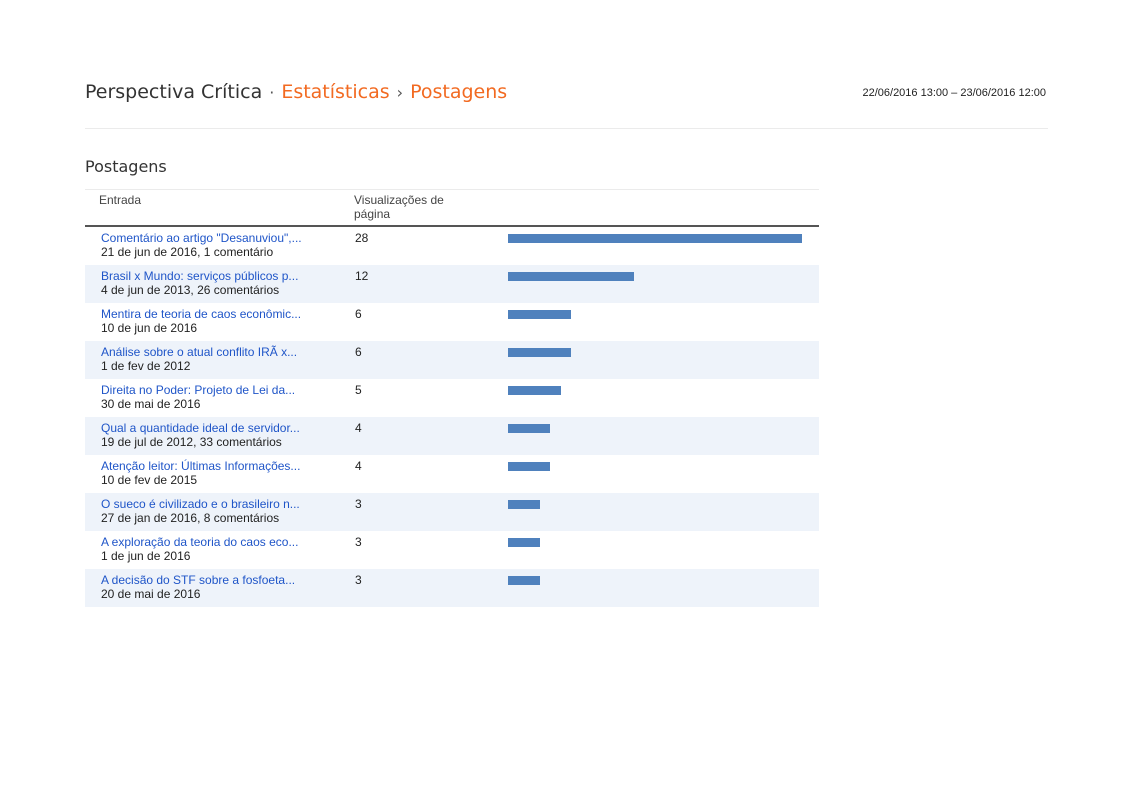 The height and width of the screenshot is (793, 1122). Describe the element at coordinates (146, 366) in the screenshot. I see `post-meta: 1 de fev de 2012` at that location.